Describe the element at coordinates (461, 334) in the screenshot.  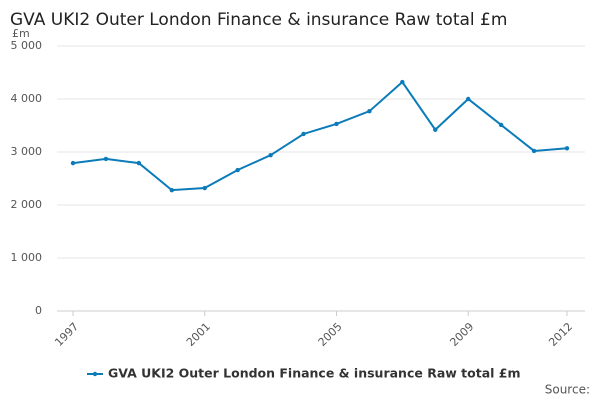
I see `x-tick-label: 2009` at that location.